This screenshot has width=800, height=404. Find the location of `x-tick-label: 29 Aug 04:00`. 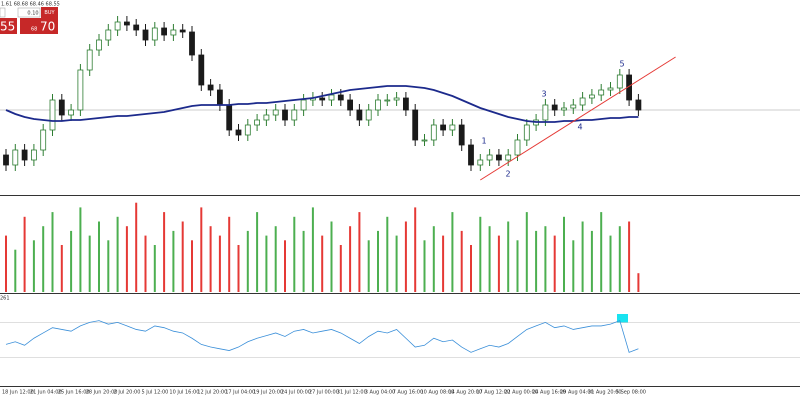

x-tick-label: 29 Aug 04:00 is located at coordinates (577, 393).